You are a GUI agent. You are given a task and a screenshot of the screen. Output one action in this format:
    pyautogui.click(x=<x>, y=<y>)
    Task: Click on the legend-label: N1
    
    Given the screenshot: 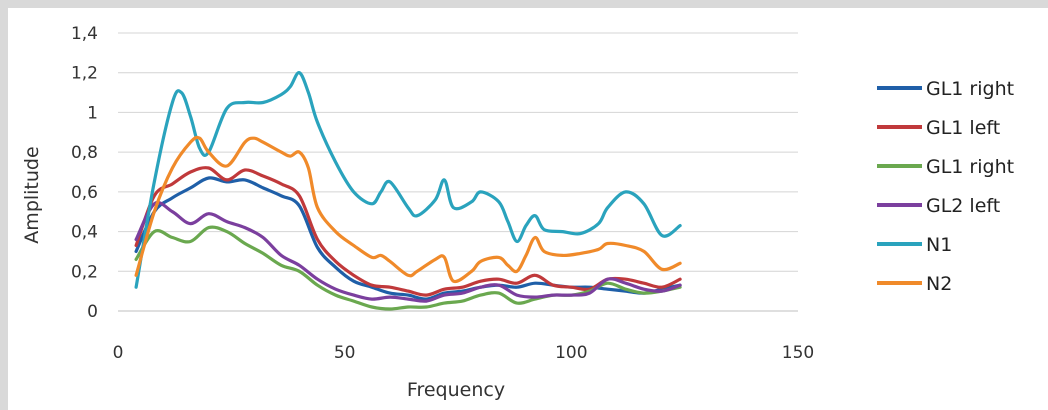 What is the action you would take?
    pyautogui.click(x=939, y=245)
    